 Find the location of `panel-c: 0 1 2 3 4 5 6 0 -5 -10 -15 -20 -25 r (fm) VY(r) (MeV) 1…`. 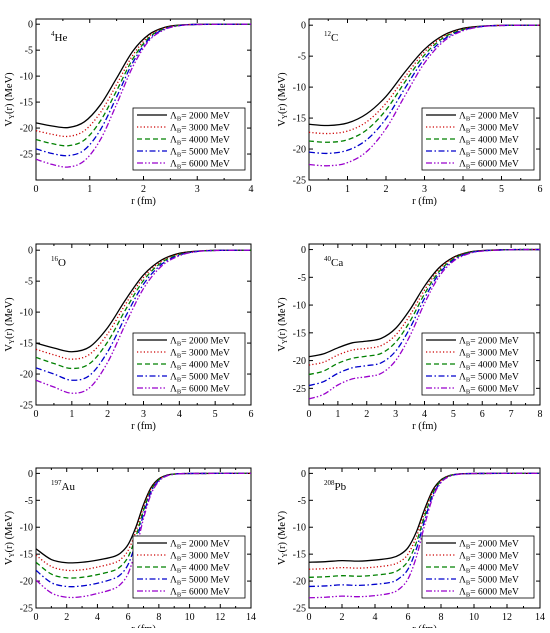

panel-c: 0 1 2 3 4 5 6 0 -5 -10 -15 -20 -25 r (fm) VY(r) (MeV) 1… is located at coordinates (410, 112).